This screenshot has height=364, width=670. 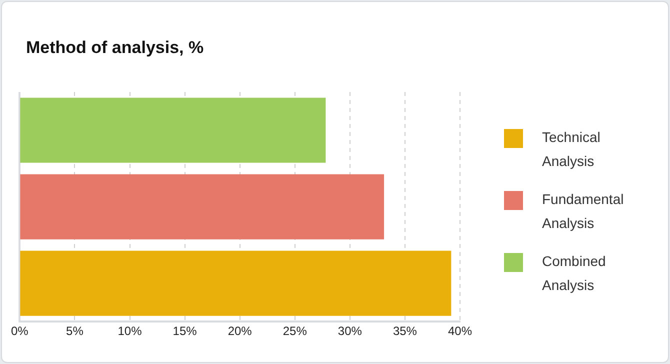 I want to click on x-tick-label: 20%, so click(x=240, y=331).